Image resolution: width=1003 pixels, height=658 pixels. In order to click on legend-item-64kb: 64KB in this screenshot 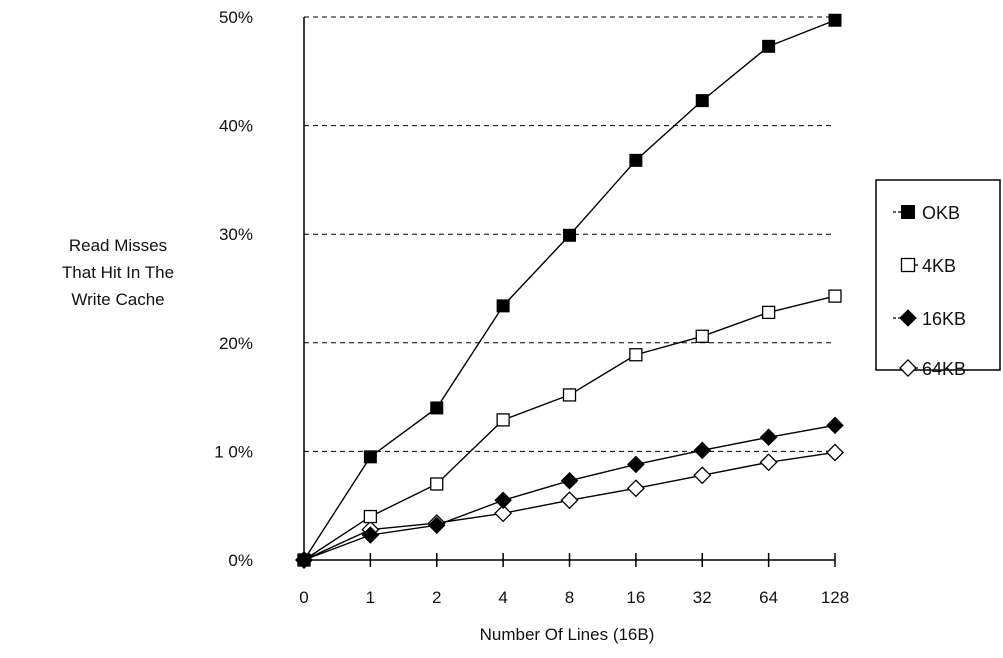, I will do `click(932, 369)`.